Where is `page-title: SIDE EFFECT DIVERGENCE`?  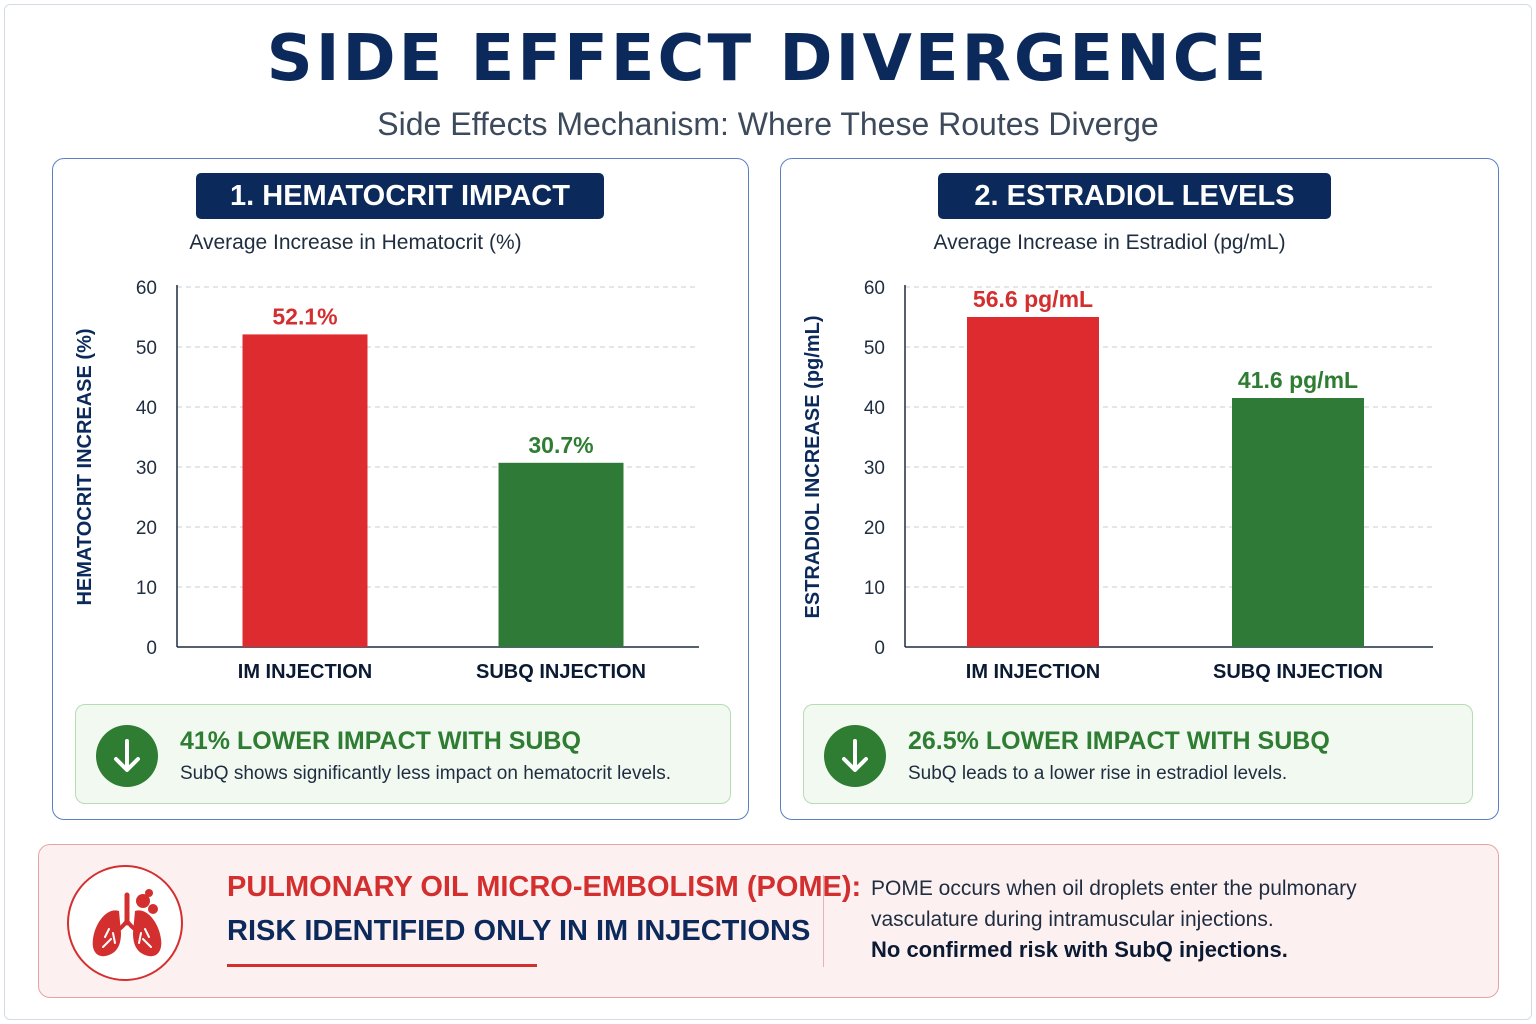
page-title: SIDE EFFECT DIVERGENCE is located at coordinates (768, 59).